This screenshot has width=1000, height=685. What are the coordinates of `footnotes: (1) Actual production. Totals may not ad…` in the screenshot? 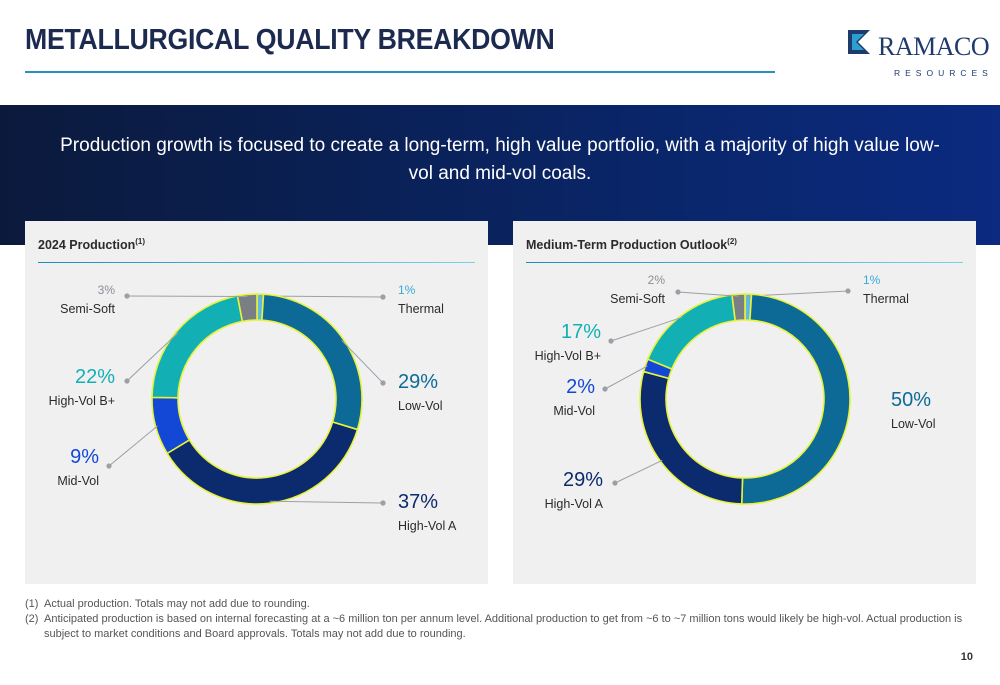 It's located at (502, 619).